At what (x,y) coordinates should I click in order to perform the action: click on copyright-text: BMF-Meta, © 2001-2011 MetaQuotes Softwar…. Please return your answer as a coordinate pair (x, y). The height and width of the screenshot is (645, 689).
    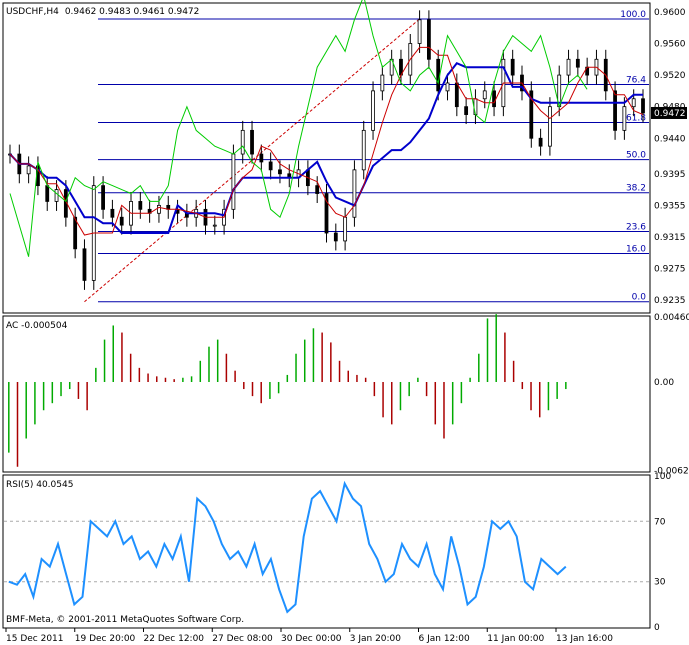
    Looking at the image, I should click on (125, 620).